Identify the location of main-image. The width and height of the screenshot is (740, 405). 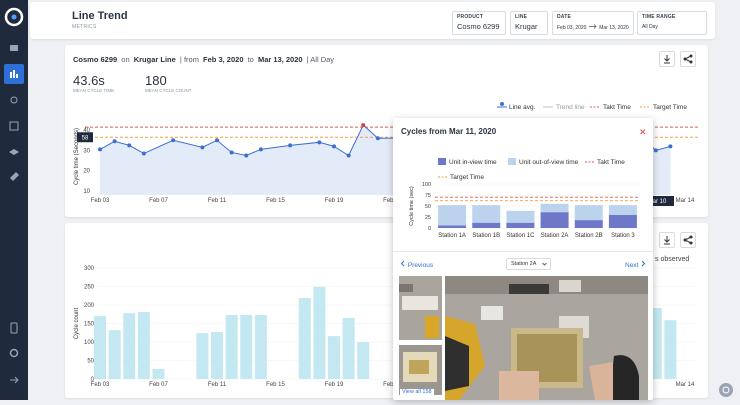
(546, 338).